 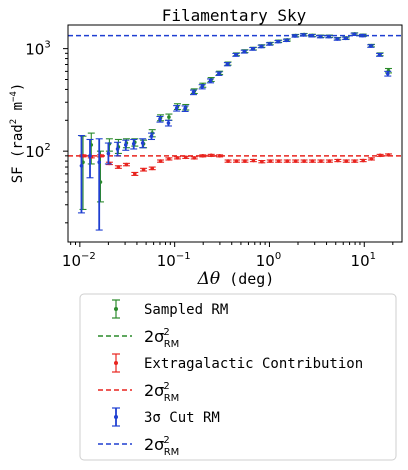 What do you see at coordinates (37, 151) in the screenshot?
I see `y-tick-label-0: 10²` at bounding box center [37, 151].